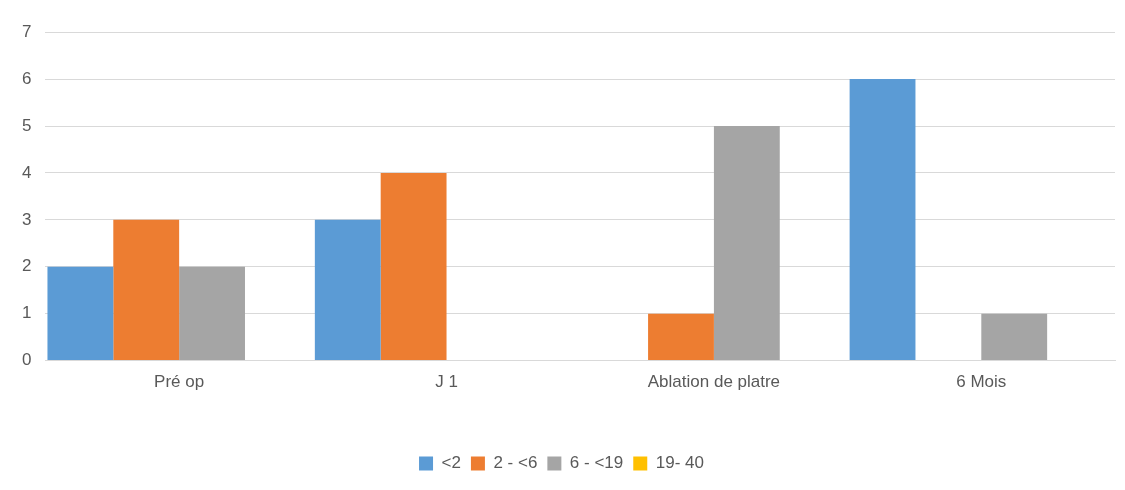 The height and width of the screenshot is (490, 1125). I want to click on legend-label: 2 - <6, so click(515, 463).